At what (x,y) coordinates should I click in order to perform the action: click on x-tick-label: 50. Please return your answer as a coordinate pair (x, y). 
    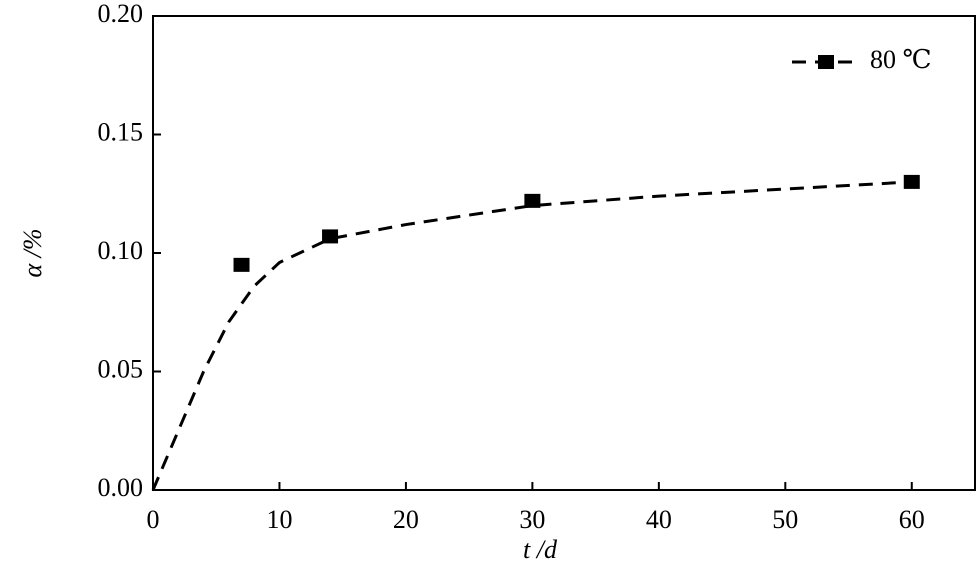
    Looking at the image, I should click on (785, 519).